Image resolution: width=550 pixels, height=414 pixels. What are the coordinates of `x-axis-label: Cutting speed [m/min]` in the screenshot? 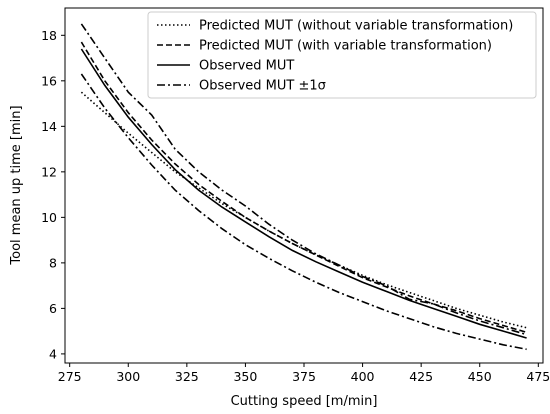 It's located at (304, 401).